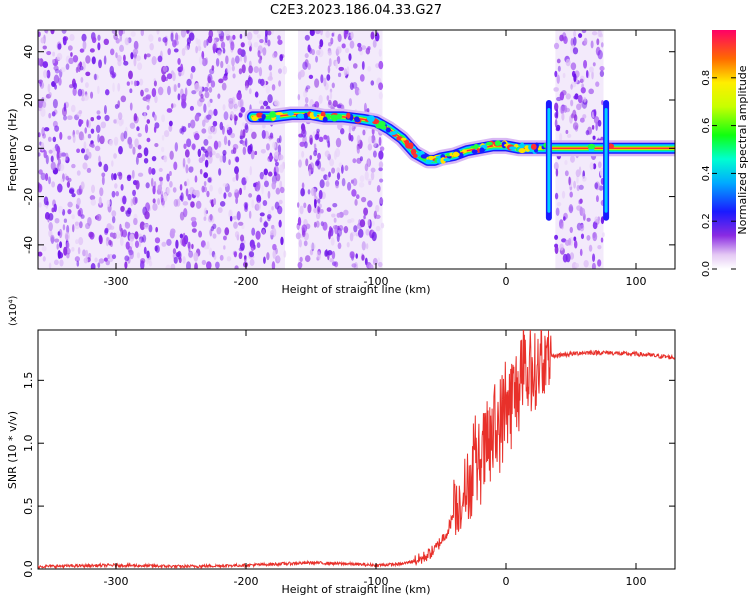 This screenshot has width=750, height=600. I want to click on signal-spike-core, so click(549, 160).